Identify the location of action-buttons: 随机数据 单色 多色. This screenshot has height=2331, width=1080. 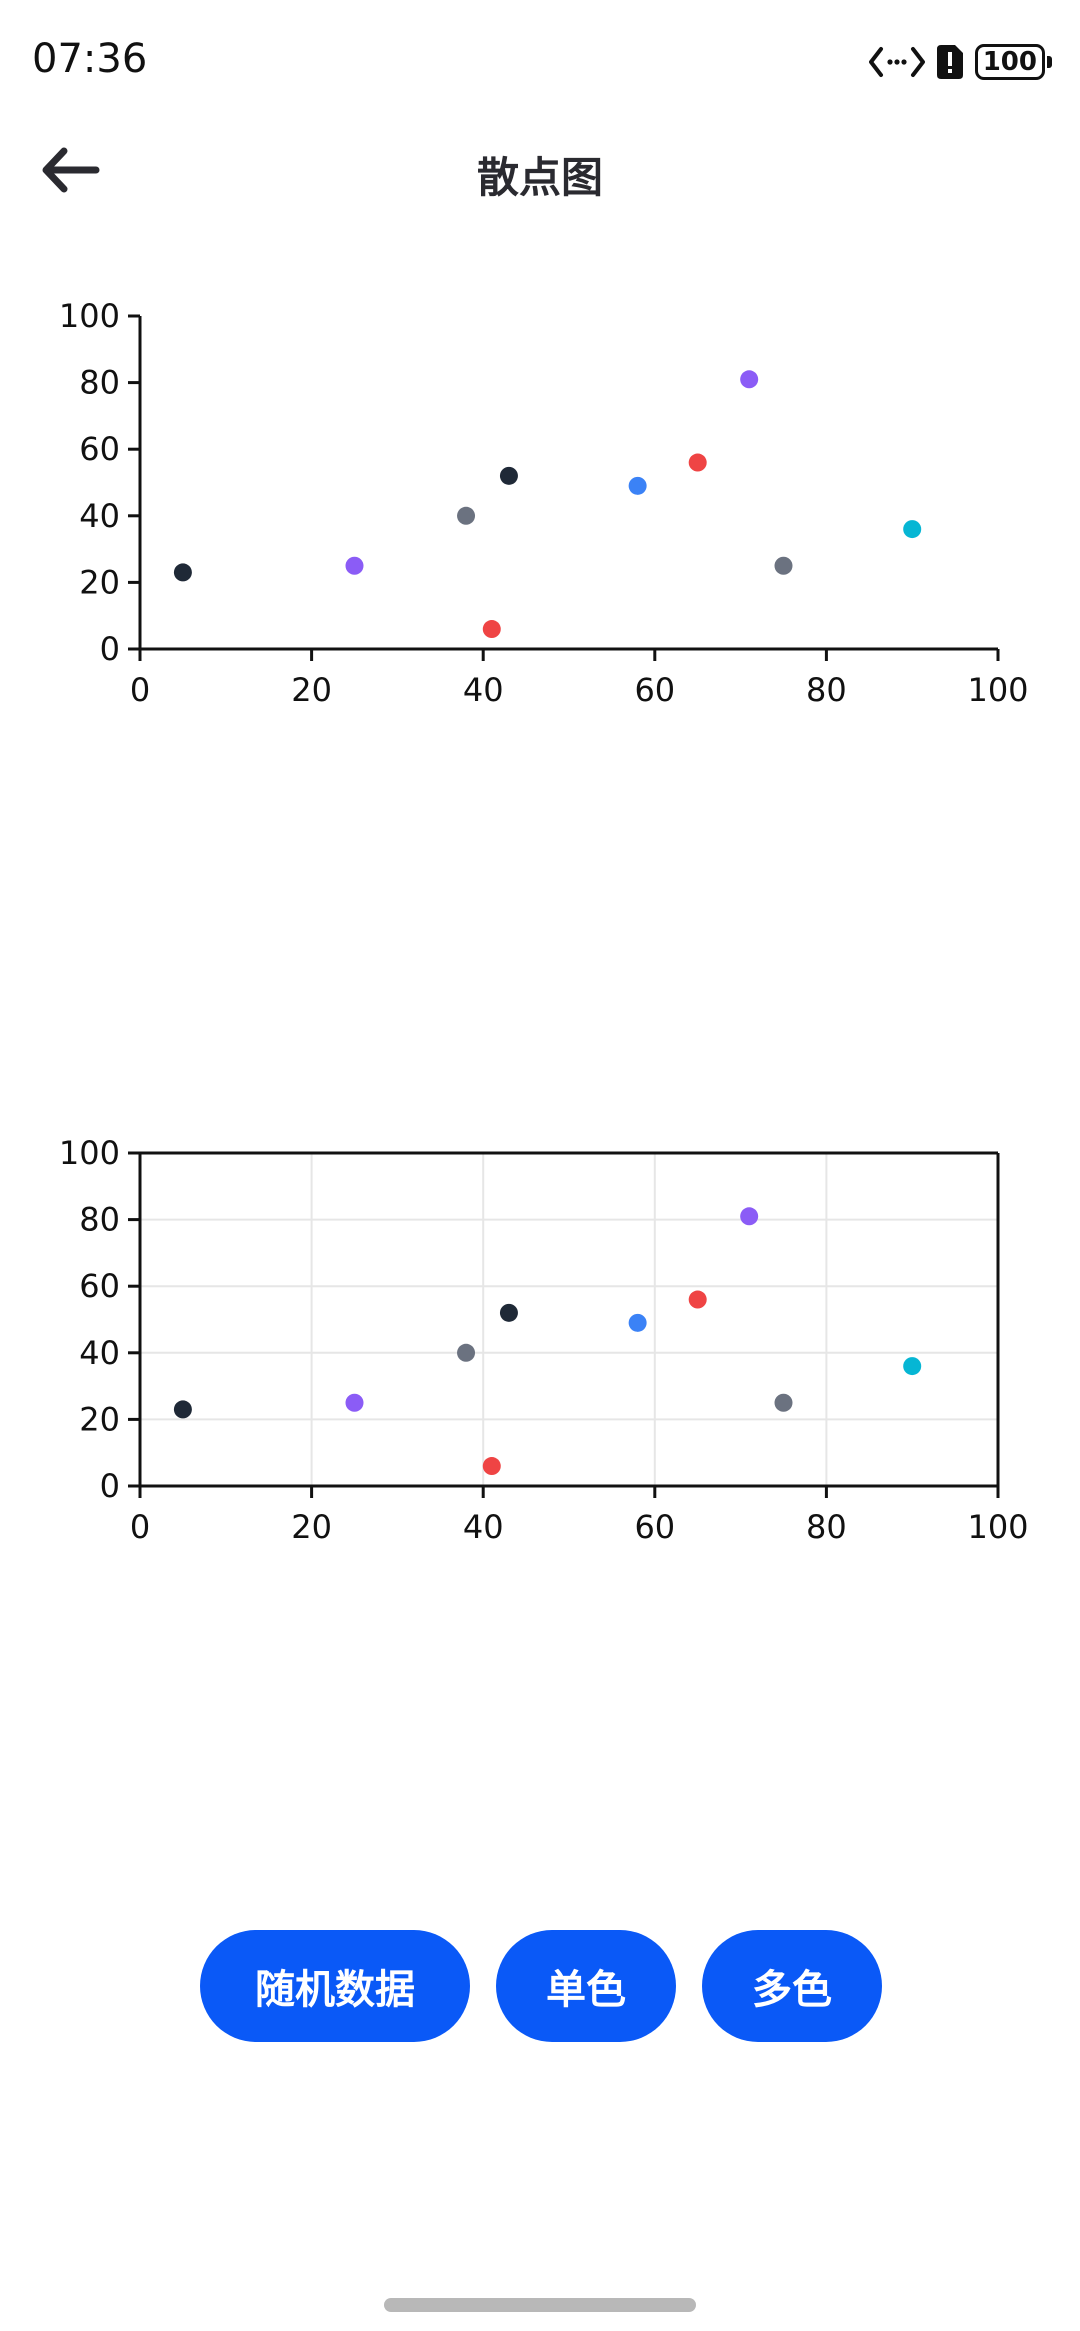
(540, 1987).